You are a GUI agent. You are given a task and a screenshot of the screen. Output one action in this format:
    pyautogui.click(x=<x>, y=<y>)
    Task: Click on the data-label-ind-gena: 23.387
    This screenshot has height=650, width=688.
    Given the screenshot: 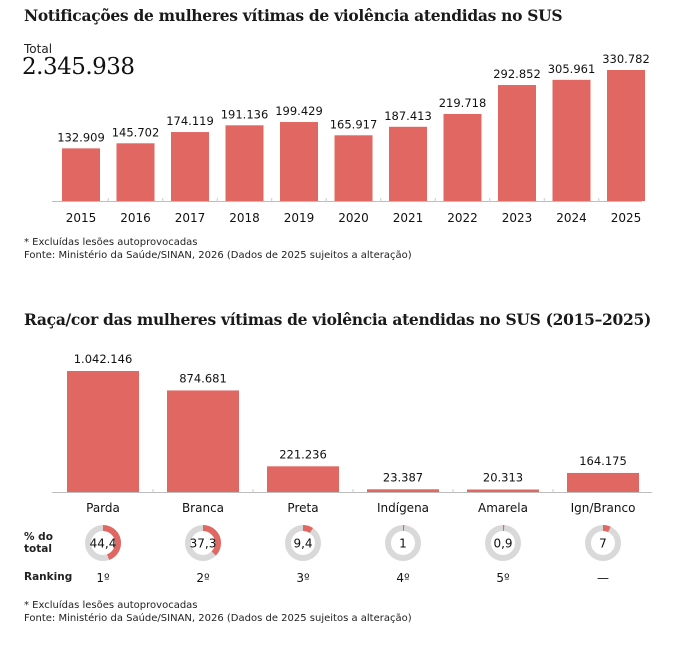 What is the action you would take?
    pyautogui.click(x=403, y=477)
    